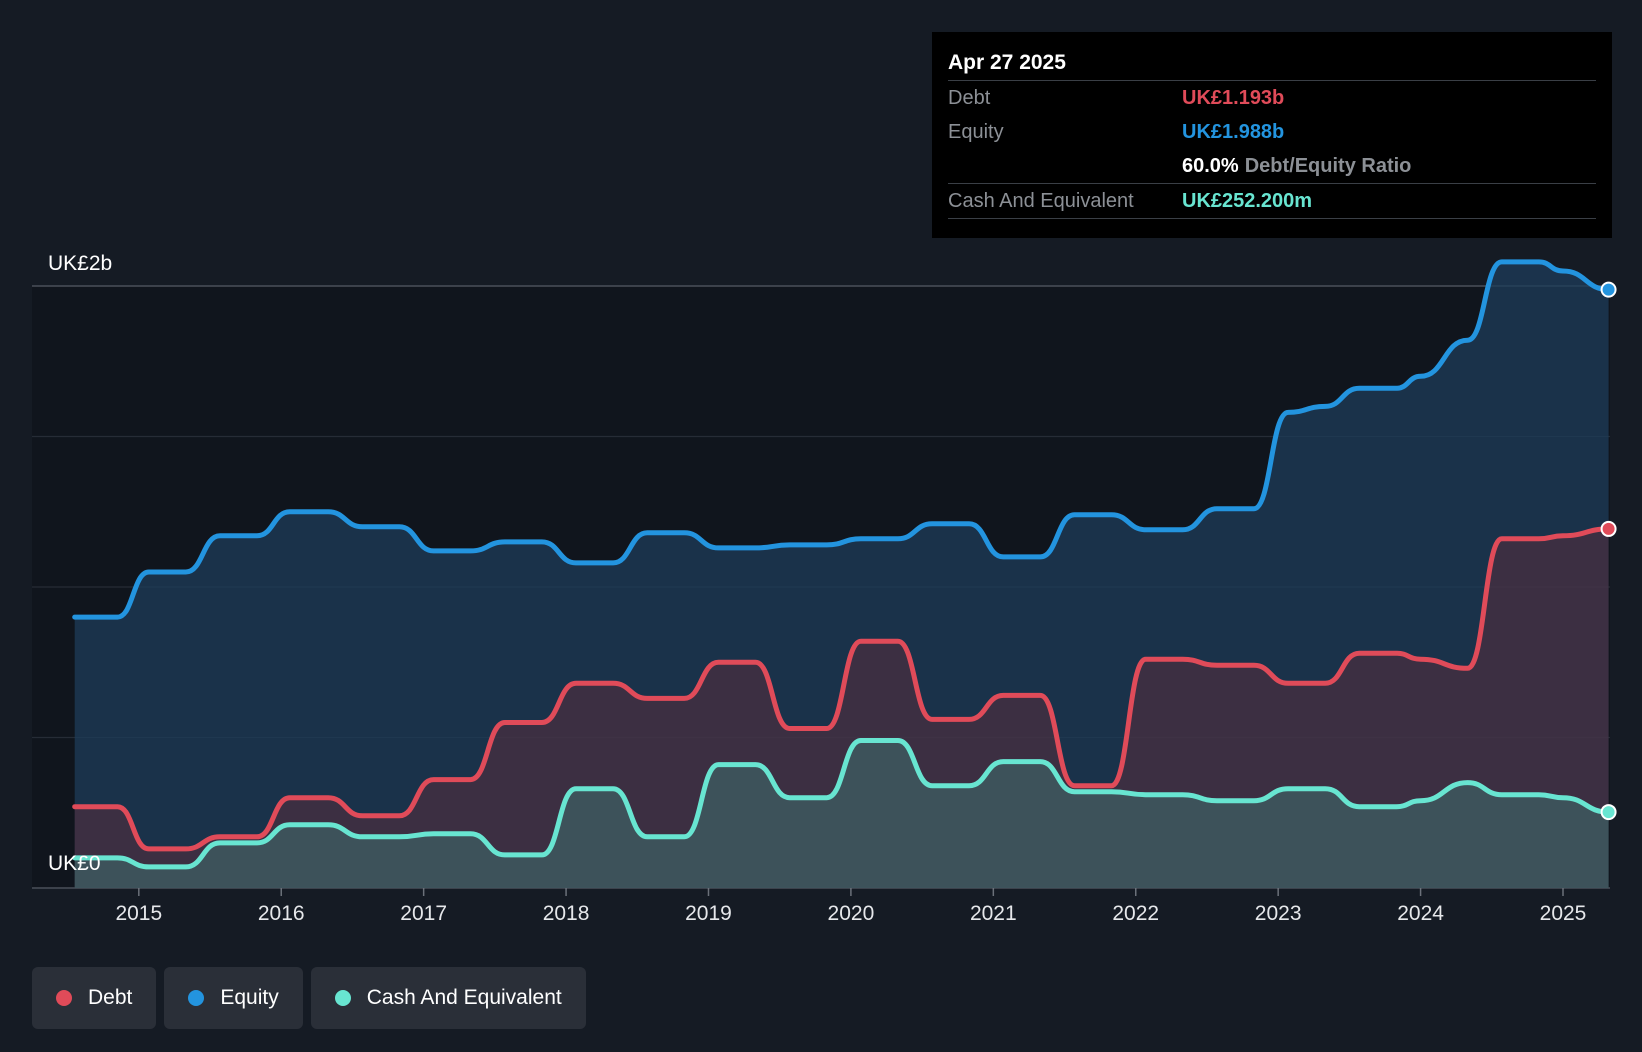 The height and width of the screenshot is (1052, 1642). Describe the element at coordinates (1608, 289) in the screenshot. I see `equity-endpoint` at that location.